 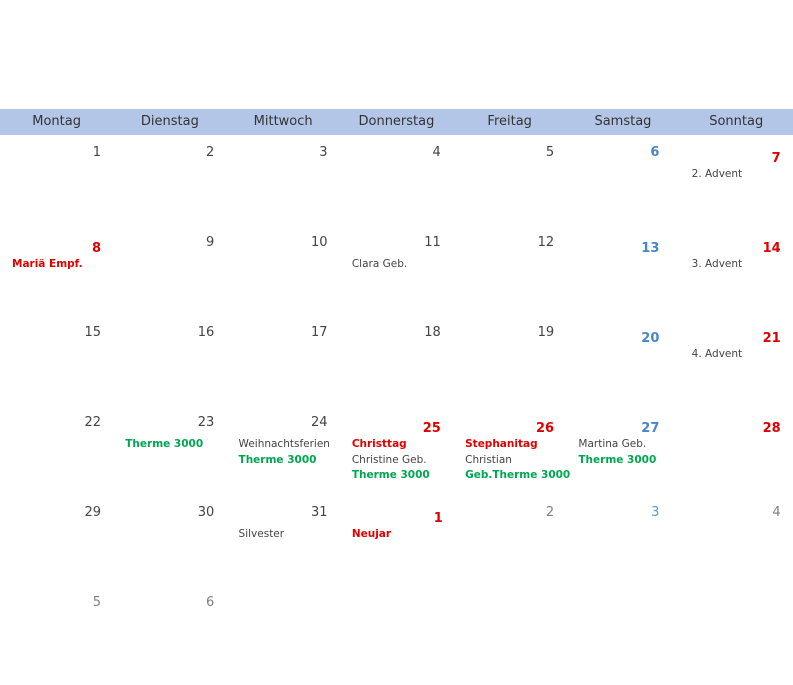 I want to click on day-cell: 23 Therme 3000, so click(x=169, y=460).